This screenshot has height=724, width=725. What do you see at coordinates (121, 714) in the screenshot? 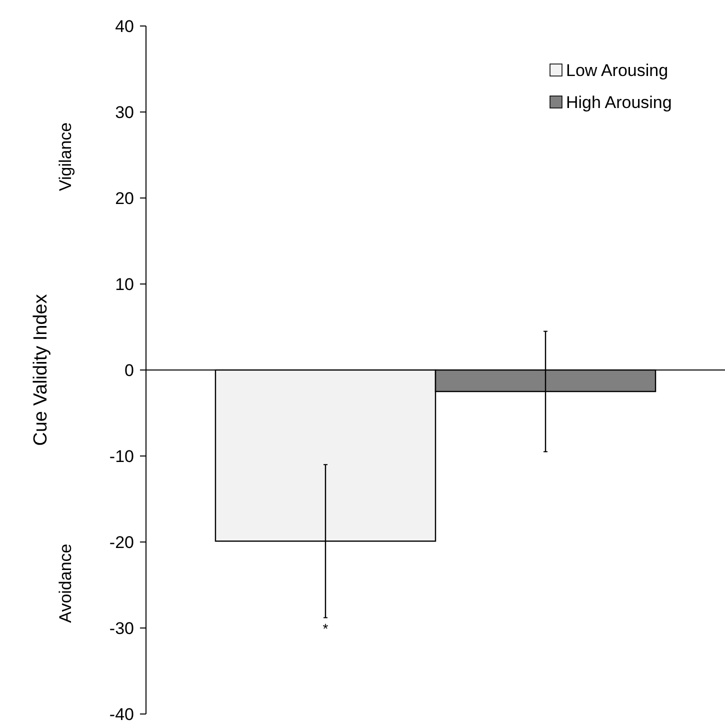
I see `y-tick-label: -40` at bounding box center [121, 714].